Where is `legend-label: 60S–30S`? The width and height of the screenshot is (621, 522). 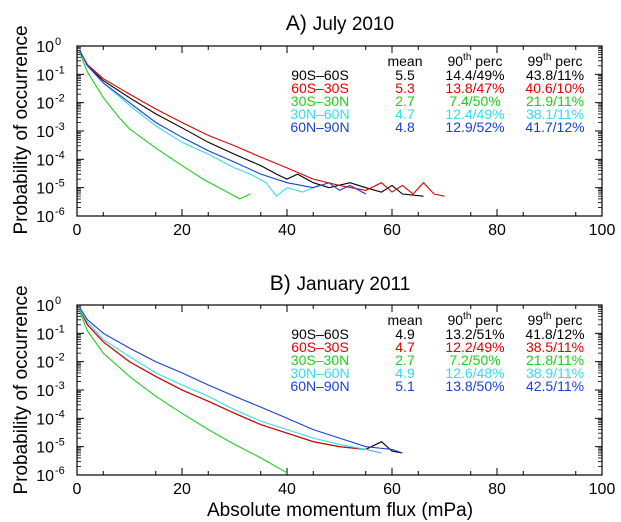
legend-label: 60S–30S is located at coordinates (320, 347).